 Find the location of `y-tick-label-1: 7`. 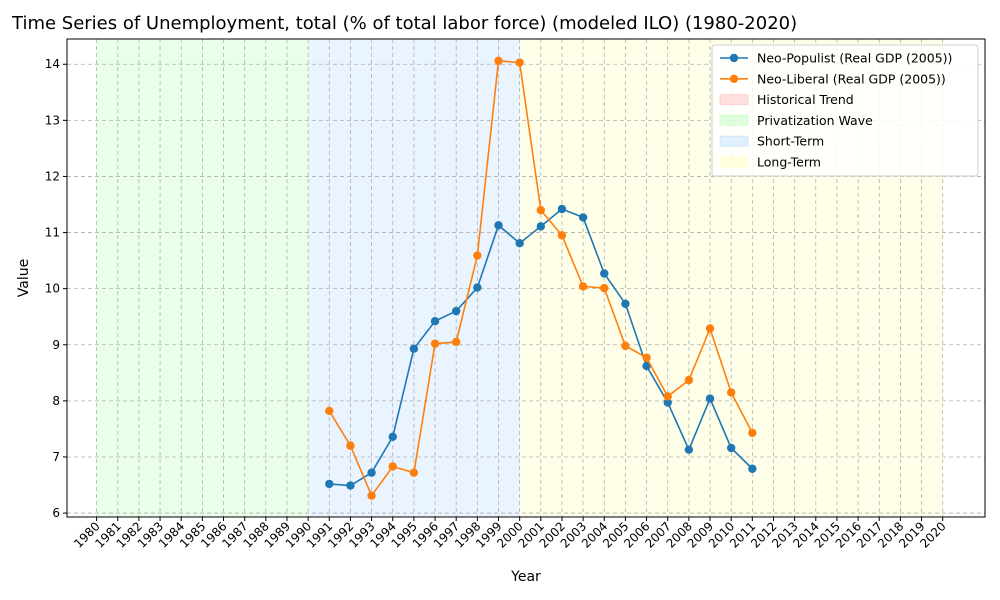

y-tick-label-1: 7 is located at coordinates (56, 457).